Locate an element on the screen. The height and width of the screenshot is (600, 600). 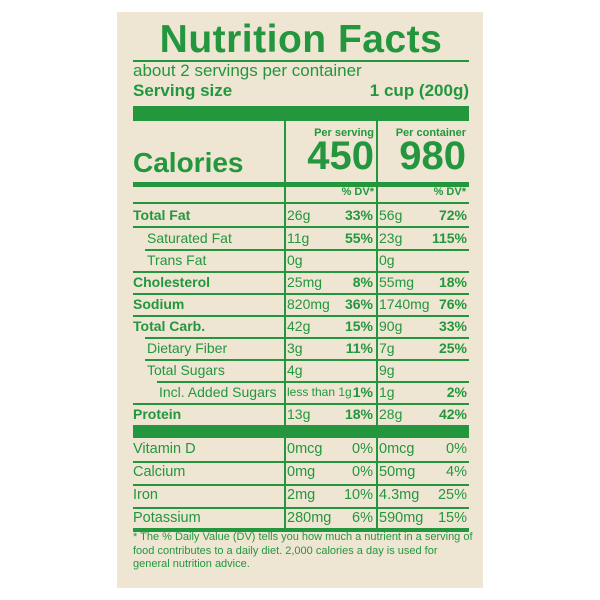
dv-serving: 11% is located at coordinates (359, 348).